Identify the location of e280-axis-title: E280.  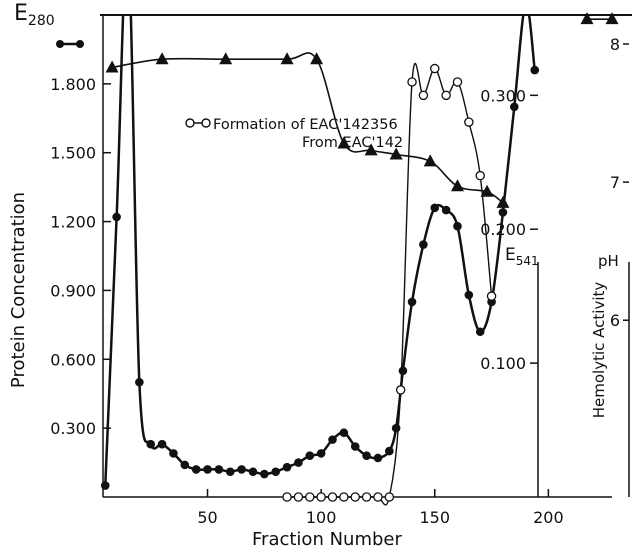
(34, 15).